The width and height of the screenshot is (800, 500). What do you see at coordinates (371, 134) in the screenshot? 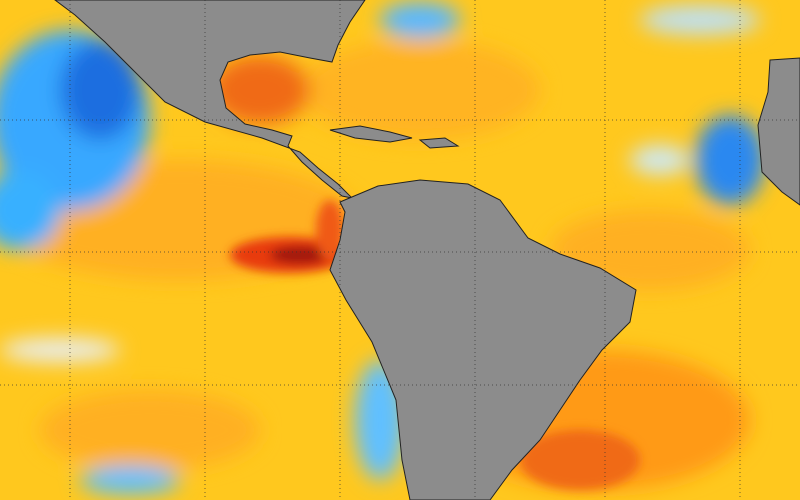
I see `cuba` at bounding box center [371, 134].